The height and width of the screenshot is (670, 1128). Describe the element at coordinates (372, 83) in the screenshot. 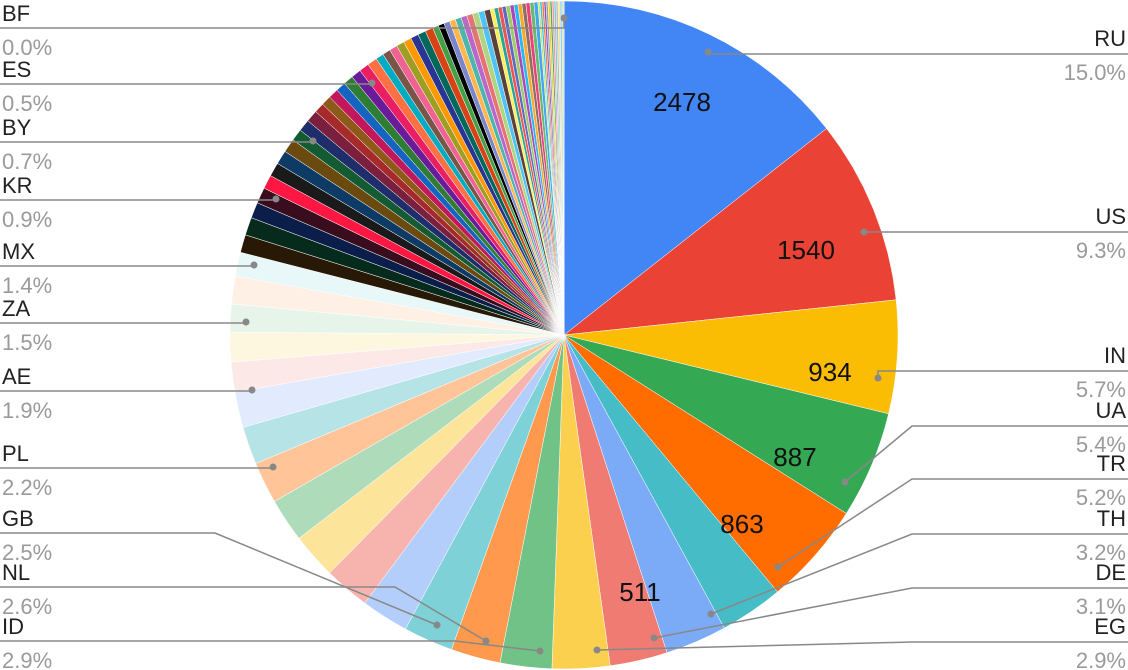

I see `leader-dot-es` at that location.